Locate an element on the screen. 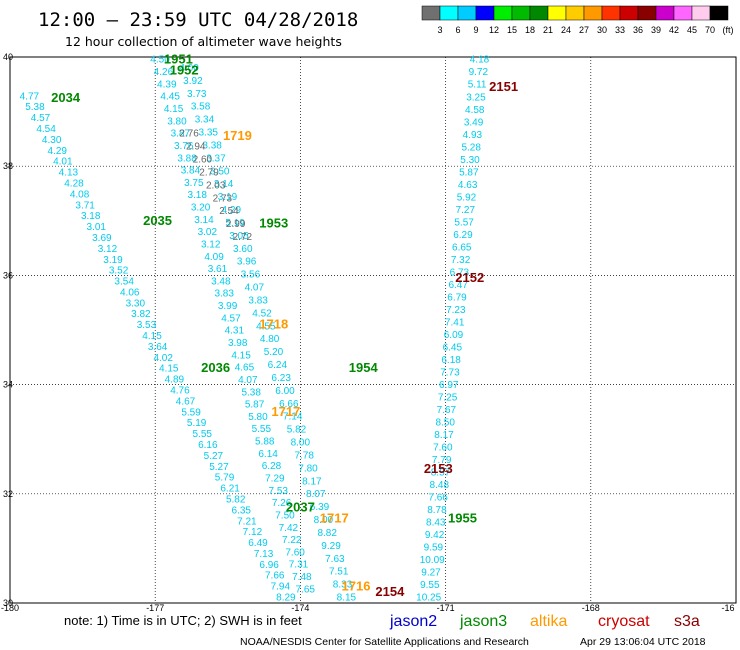 The image size is (740, 650). wave-height-value: 3.96 is located at coordinates (247, 262).